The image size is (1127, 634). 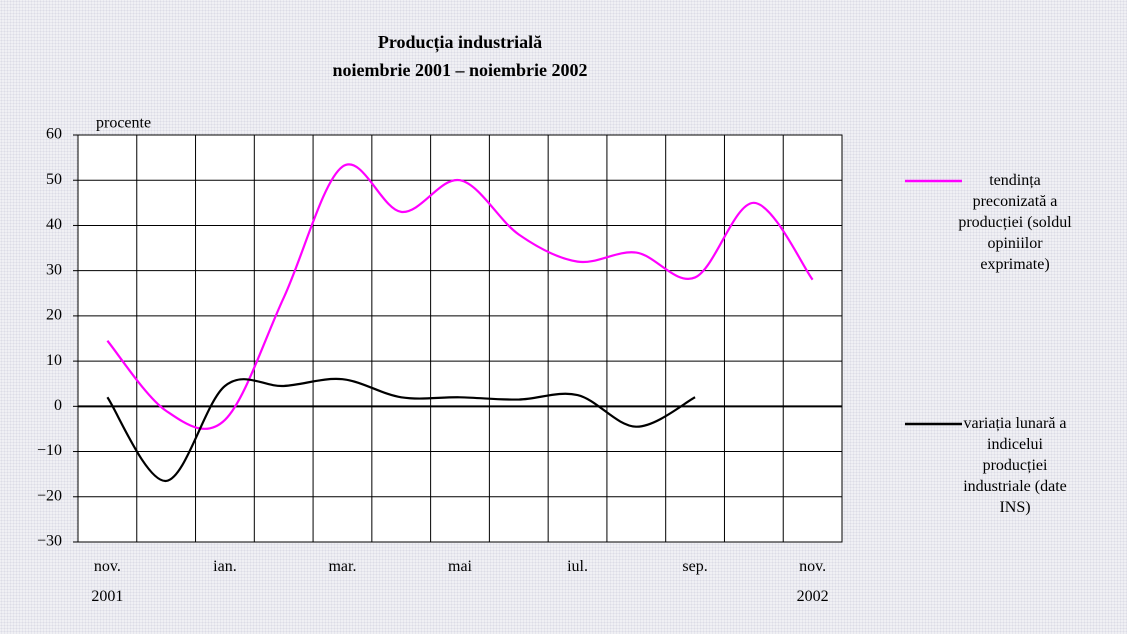 I want to click on chart-subtitle: noiembrie 2001 – noiembrie 2002, so click(x=460, y=70).